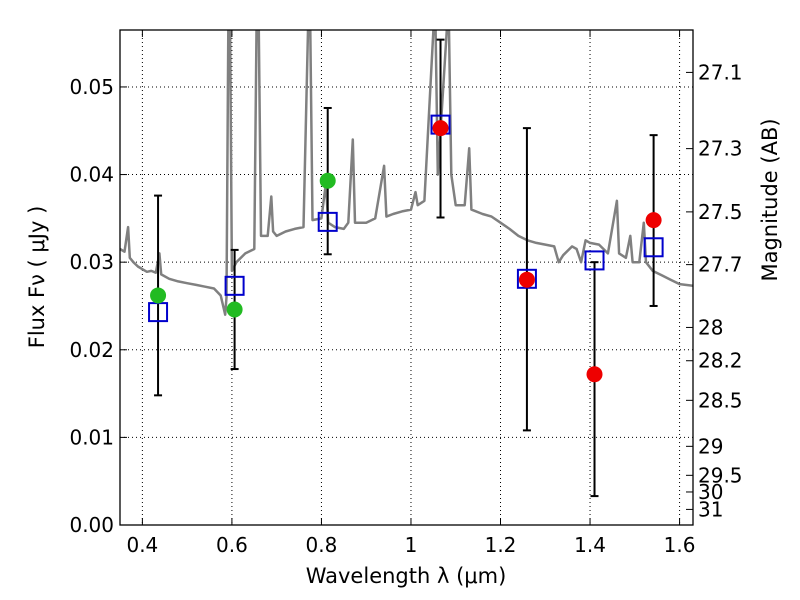  Describe the element at coordinates (501, 545) in the screenshot. I see `x-tick-label: 1.2` at that location.